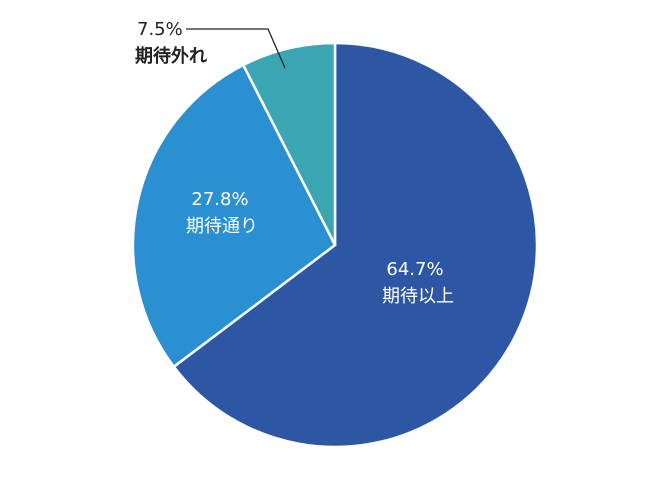  Describe the element at coordinates (414, 269) in the screenshot. I see `slice-label-value-0: 64.7%` at that location.